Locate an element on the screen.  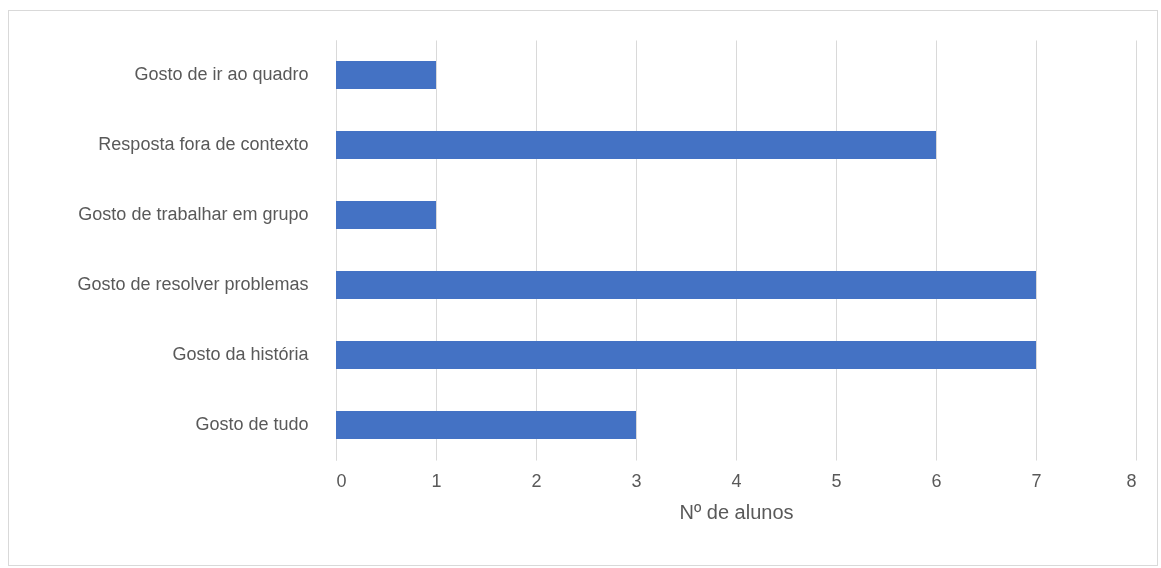
x-tick-label: 5 is located at coordinates (836, 480).